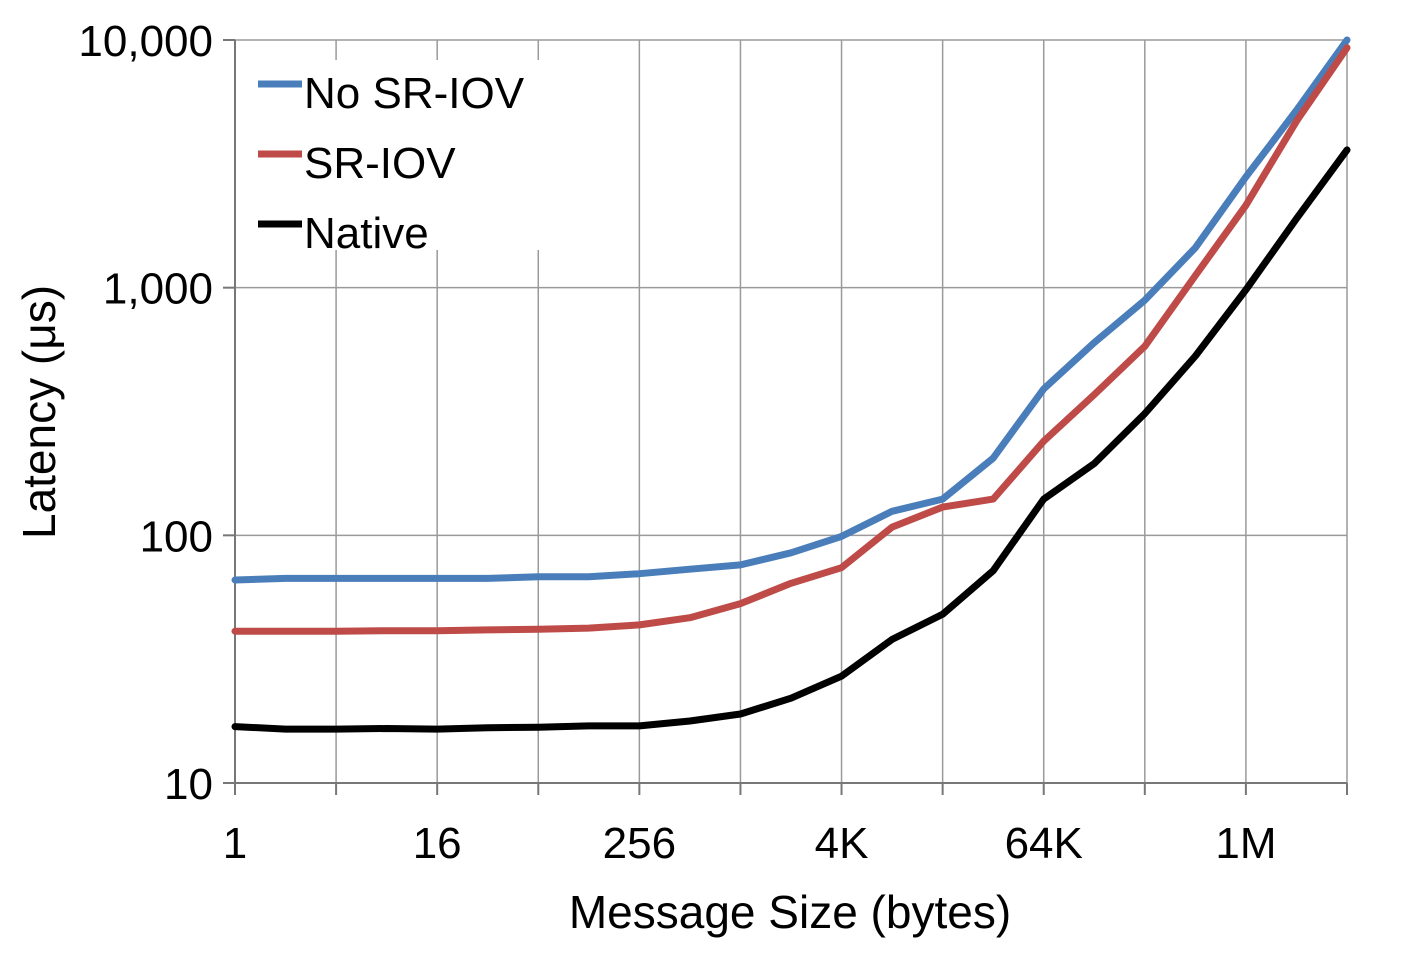 This screenshot has height=957, width=1406. Describe the element at coordinates (750, 843) in the screenshot. I see `x-tick-labels: 1 16 256 4K 64K 1M` at that location.